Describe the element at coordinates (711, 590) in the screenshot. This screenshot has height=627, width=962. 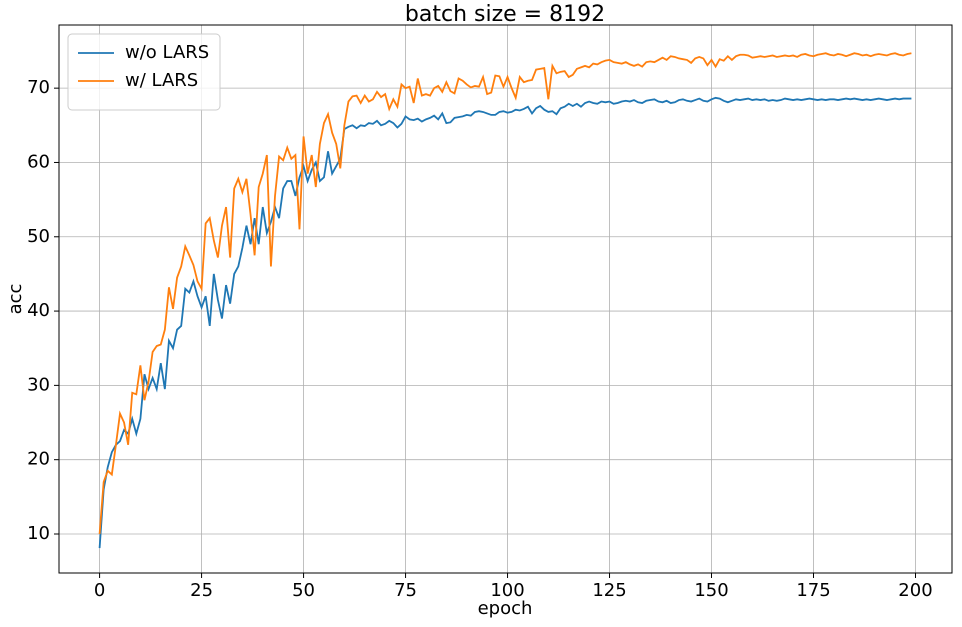
I see `x-tick-label: 150` at that location.